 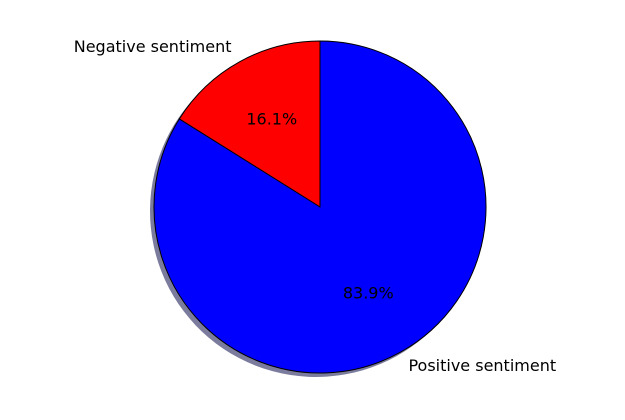 I want to click on pie-slice-negative-sentiment, so click(x=249, y=124).